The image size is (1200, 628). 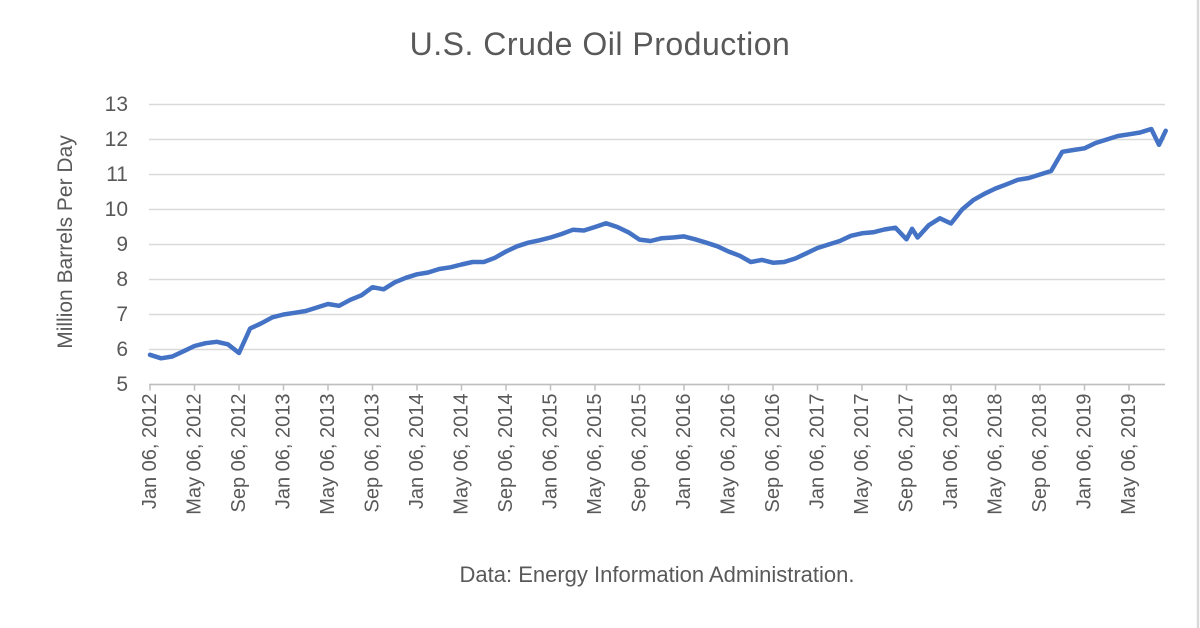 What do you see at coordinates (417, 452) in the screenshot?
I see `x-tick-label: Jan 06, 2014` at bounding box center [417, 452].